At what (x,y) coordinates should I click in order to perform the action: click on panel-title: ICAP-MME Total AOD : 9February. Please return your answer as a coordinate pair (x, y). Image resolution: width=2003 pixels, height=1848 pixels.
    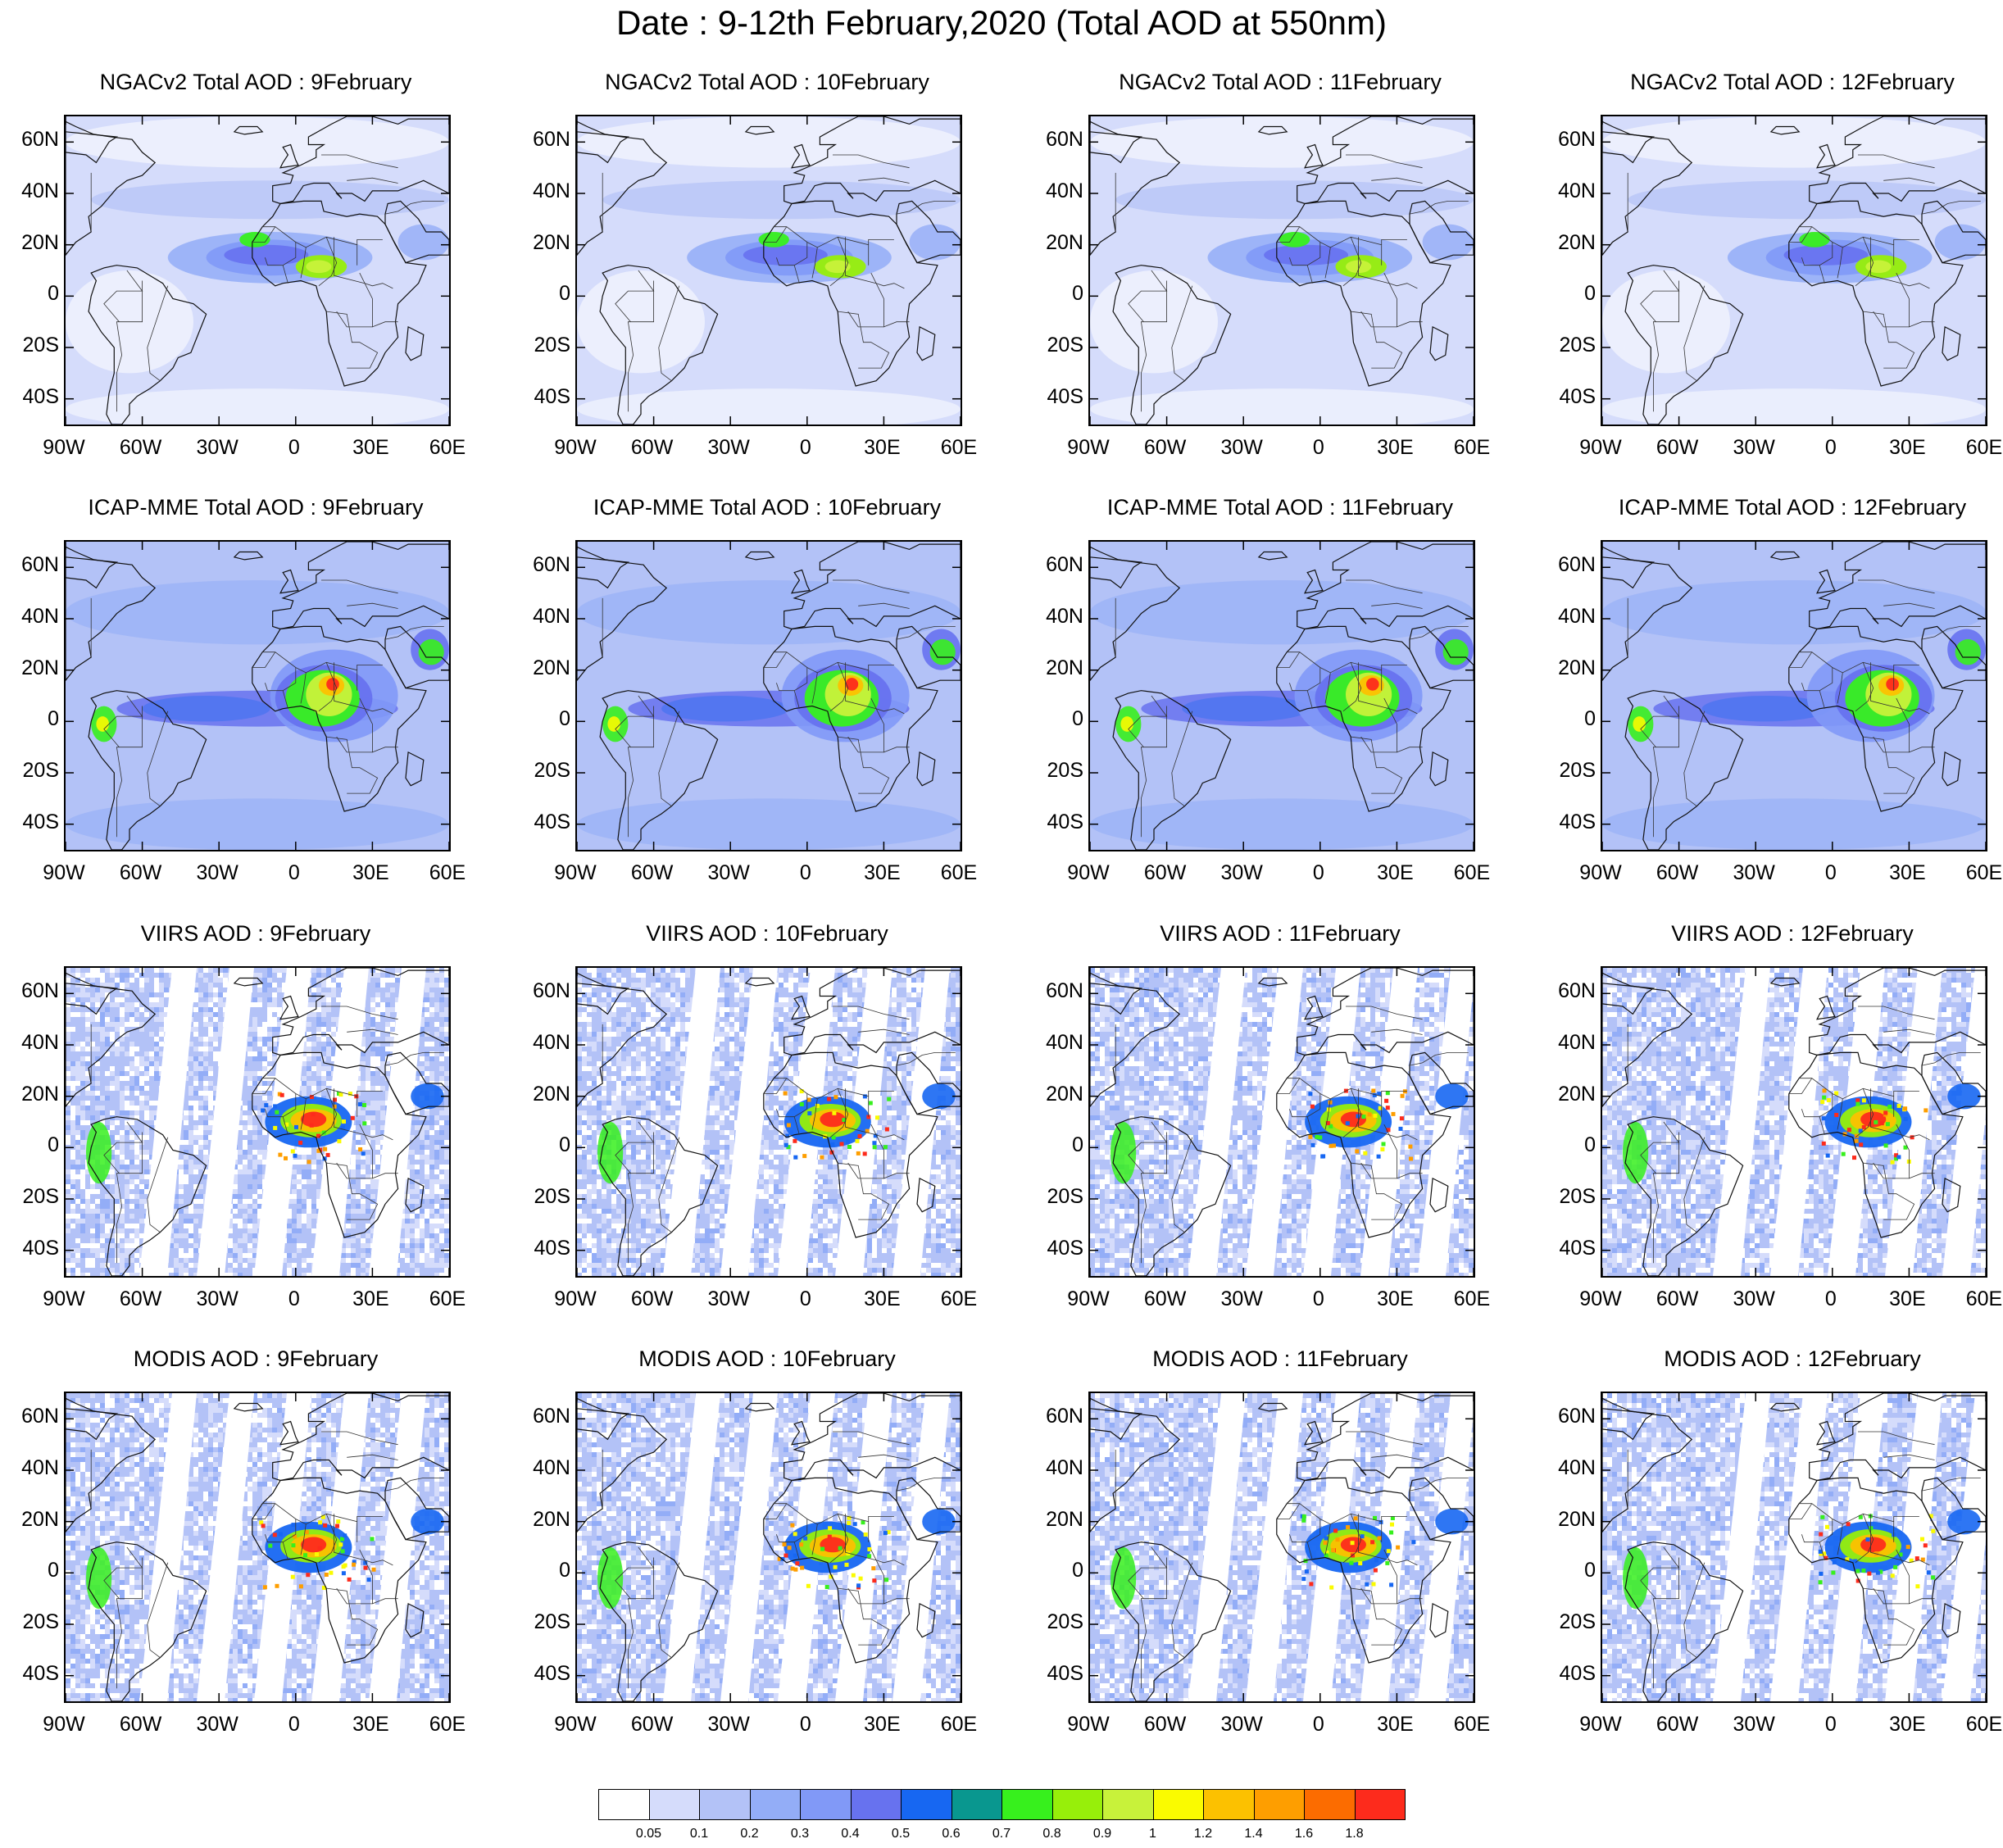
    Looking at the image, I should click on (256, 507).